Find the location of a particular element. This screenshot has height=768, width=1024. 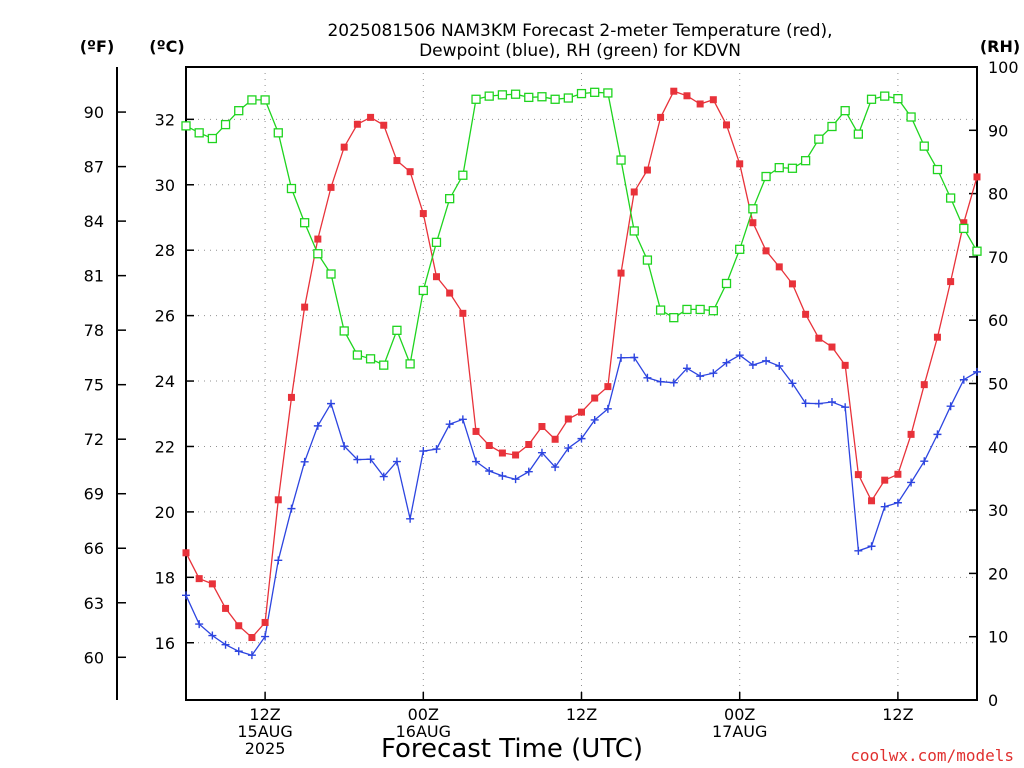

rh-unit-label: (RH) is located at coordinates (1000, 46).